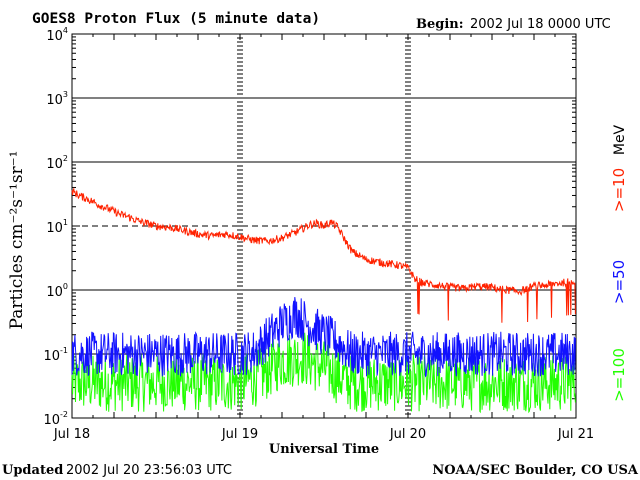  Describe the element at coordinates (17, 240) in the screenshot. I see `y-axis-label: Particles cm⁻²s⁻¹sr⁻¹` at that location.